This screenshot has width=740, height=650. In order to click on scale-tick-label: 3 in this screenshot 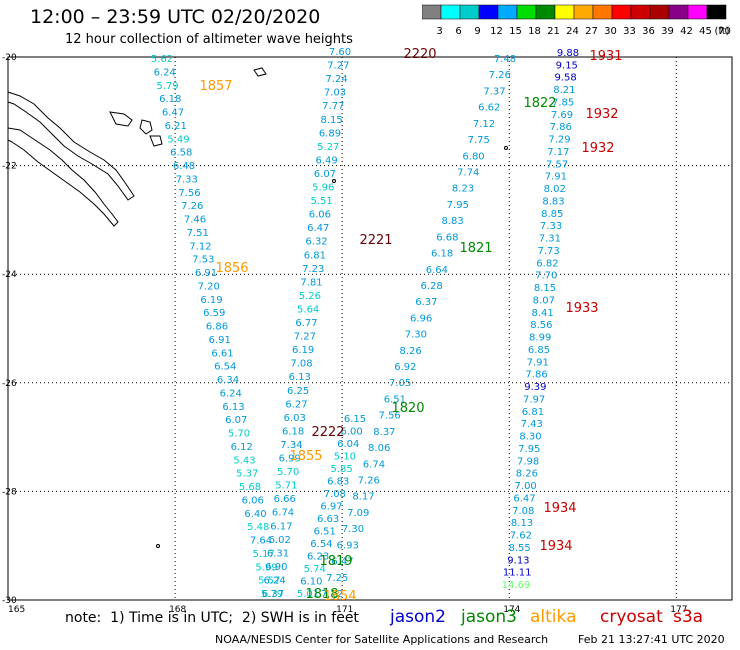, I will do `click(439, 31)`.